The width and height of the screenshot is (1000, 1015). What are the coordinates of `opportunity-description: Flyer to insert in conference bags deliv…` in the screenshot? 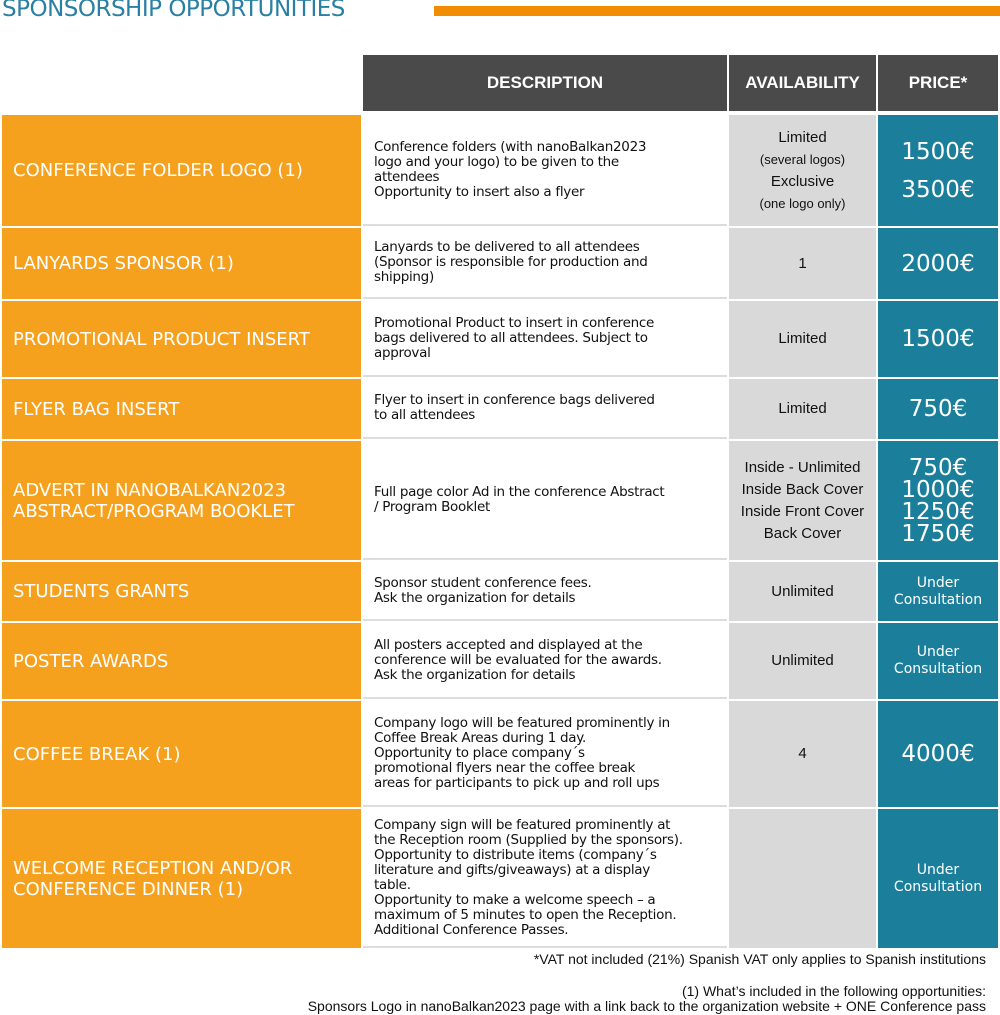 It's located at (545, 409).